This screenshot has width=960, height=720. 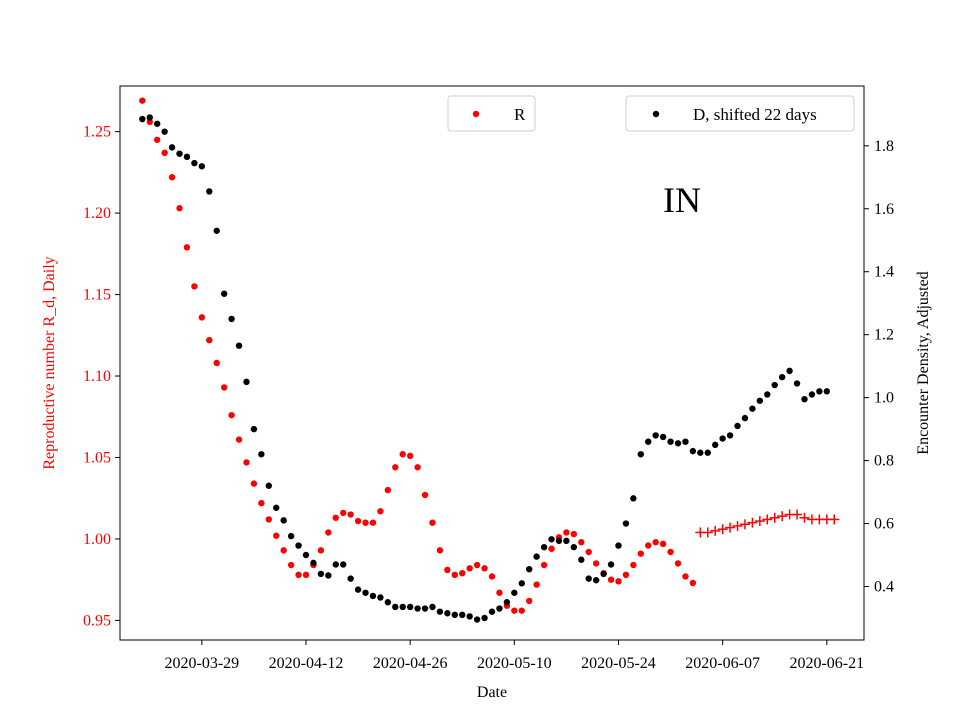 What do you see at coordinates (476, 114) in the screenshot?
I see `legend-r-marker` at bounding box center [476, 114].